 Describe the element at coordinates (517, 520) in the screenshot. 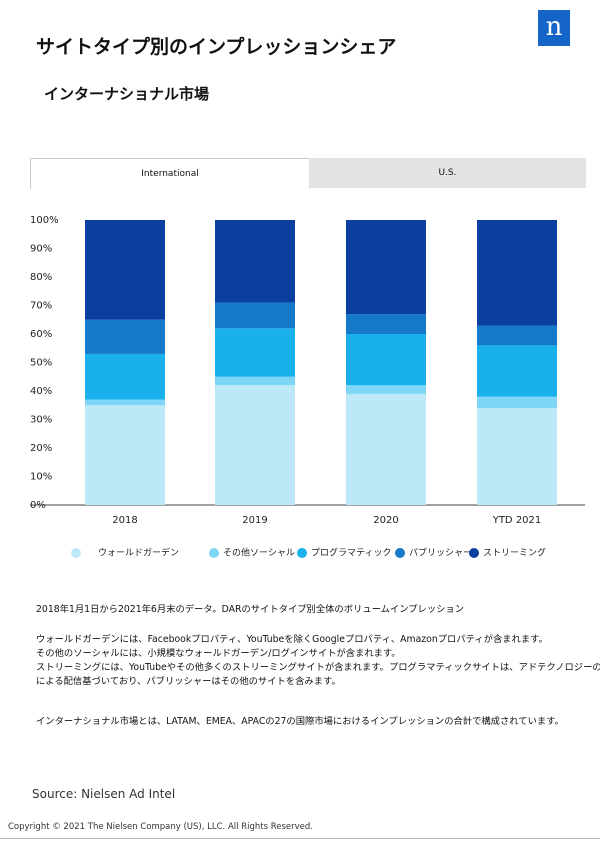

I see `x-tick-label: YTD 2021` at that location.